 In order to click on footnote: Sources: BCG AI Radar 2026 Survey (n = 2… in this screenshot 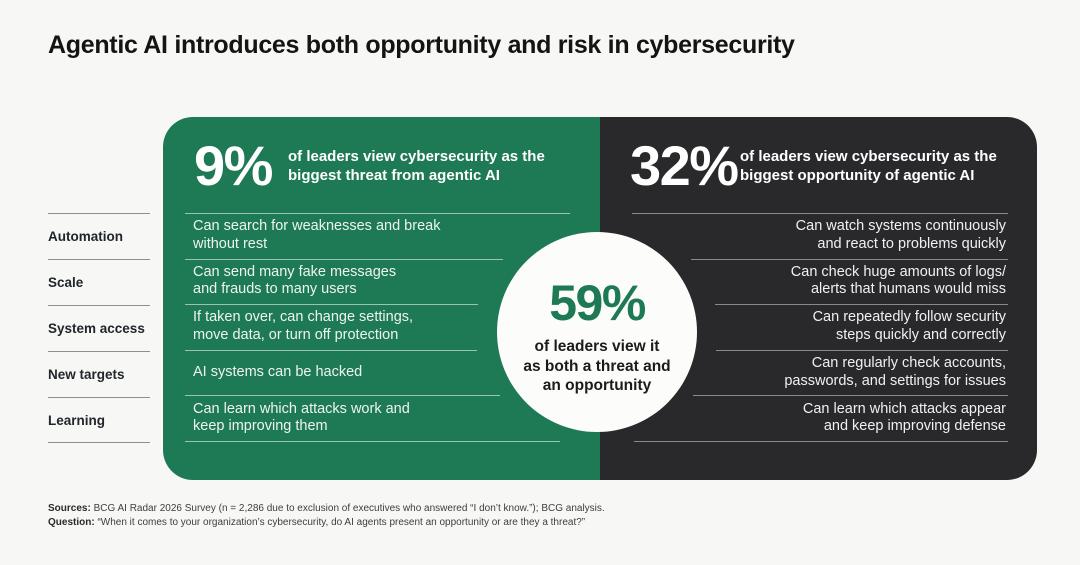, I will do `click(326, 515)`.